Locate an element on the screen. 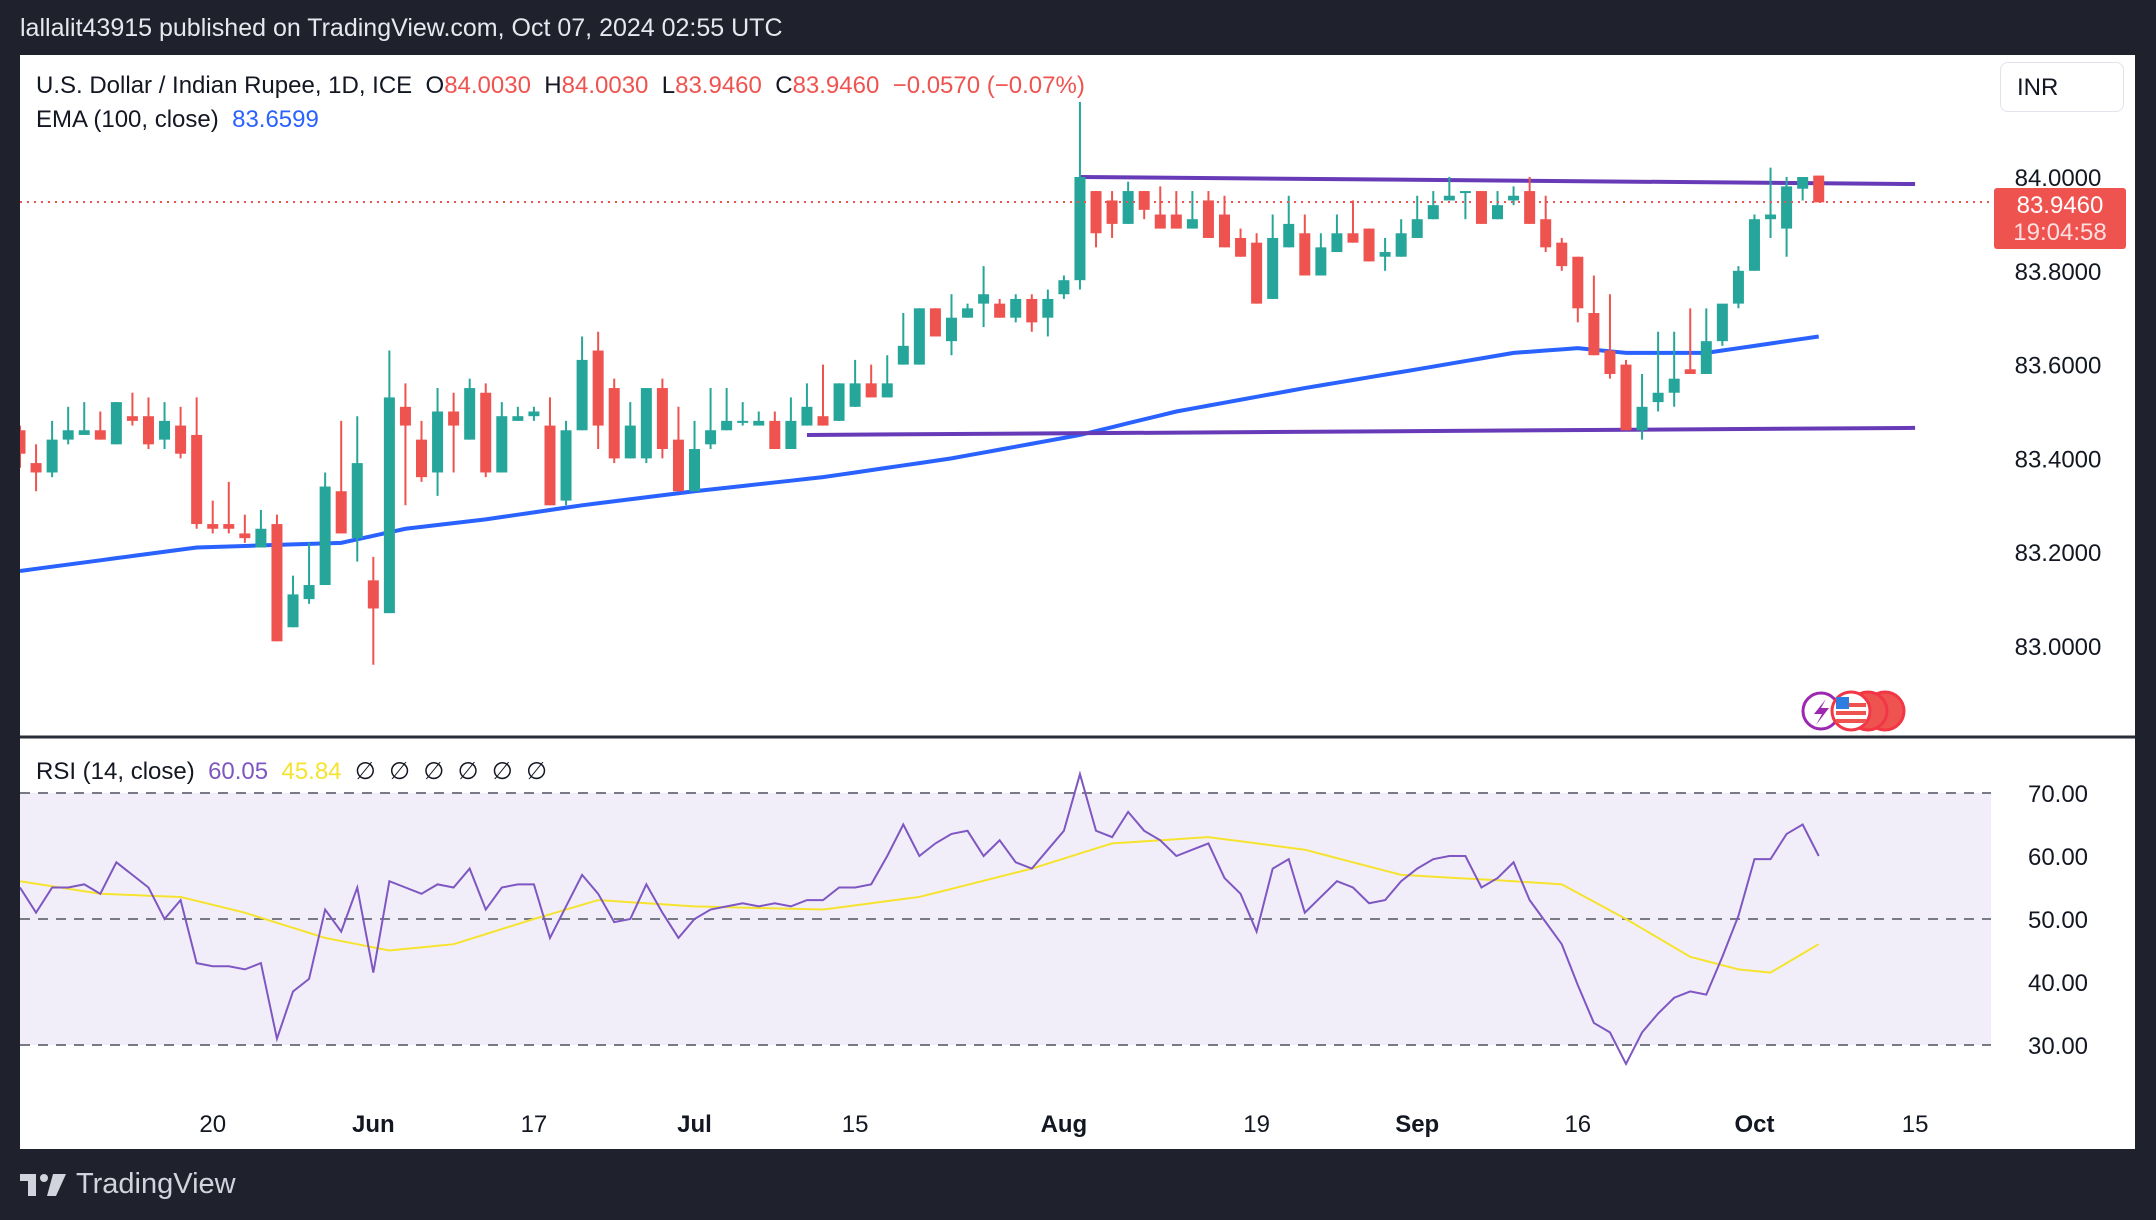 The height and width of the screenshot is (1220, 2156). rsi-axis-label: 30.00 is located at coordinates (2058, 1046).